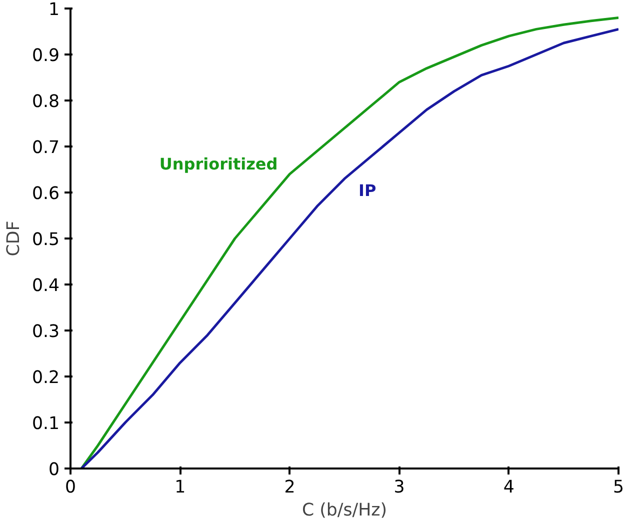  What do you see at coordinates (290, 488) in the screenshot?
I see `x-tick-label: 2` at bounding box center [290, 488].